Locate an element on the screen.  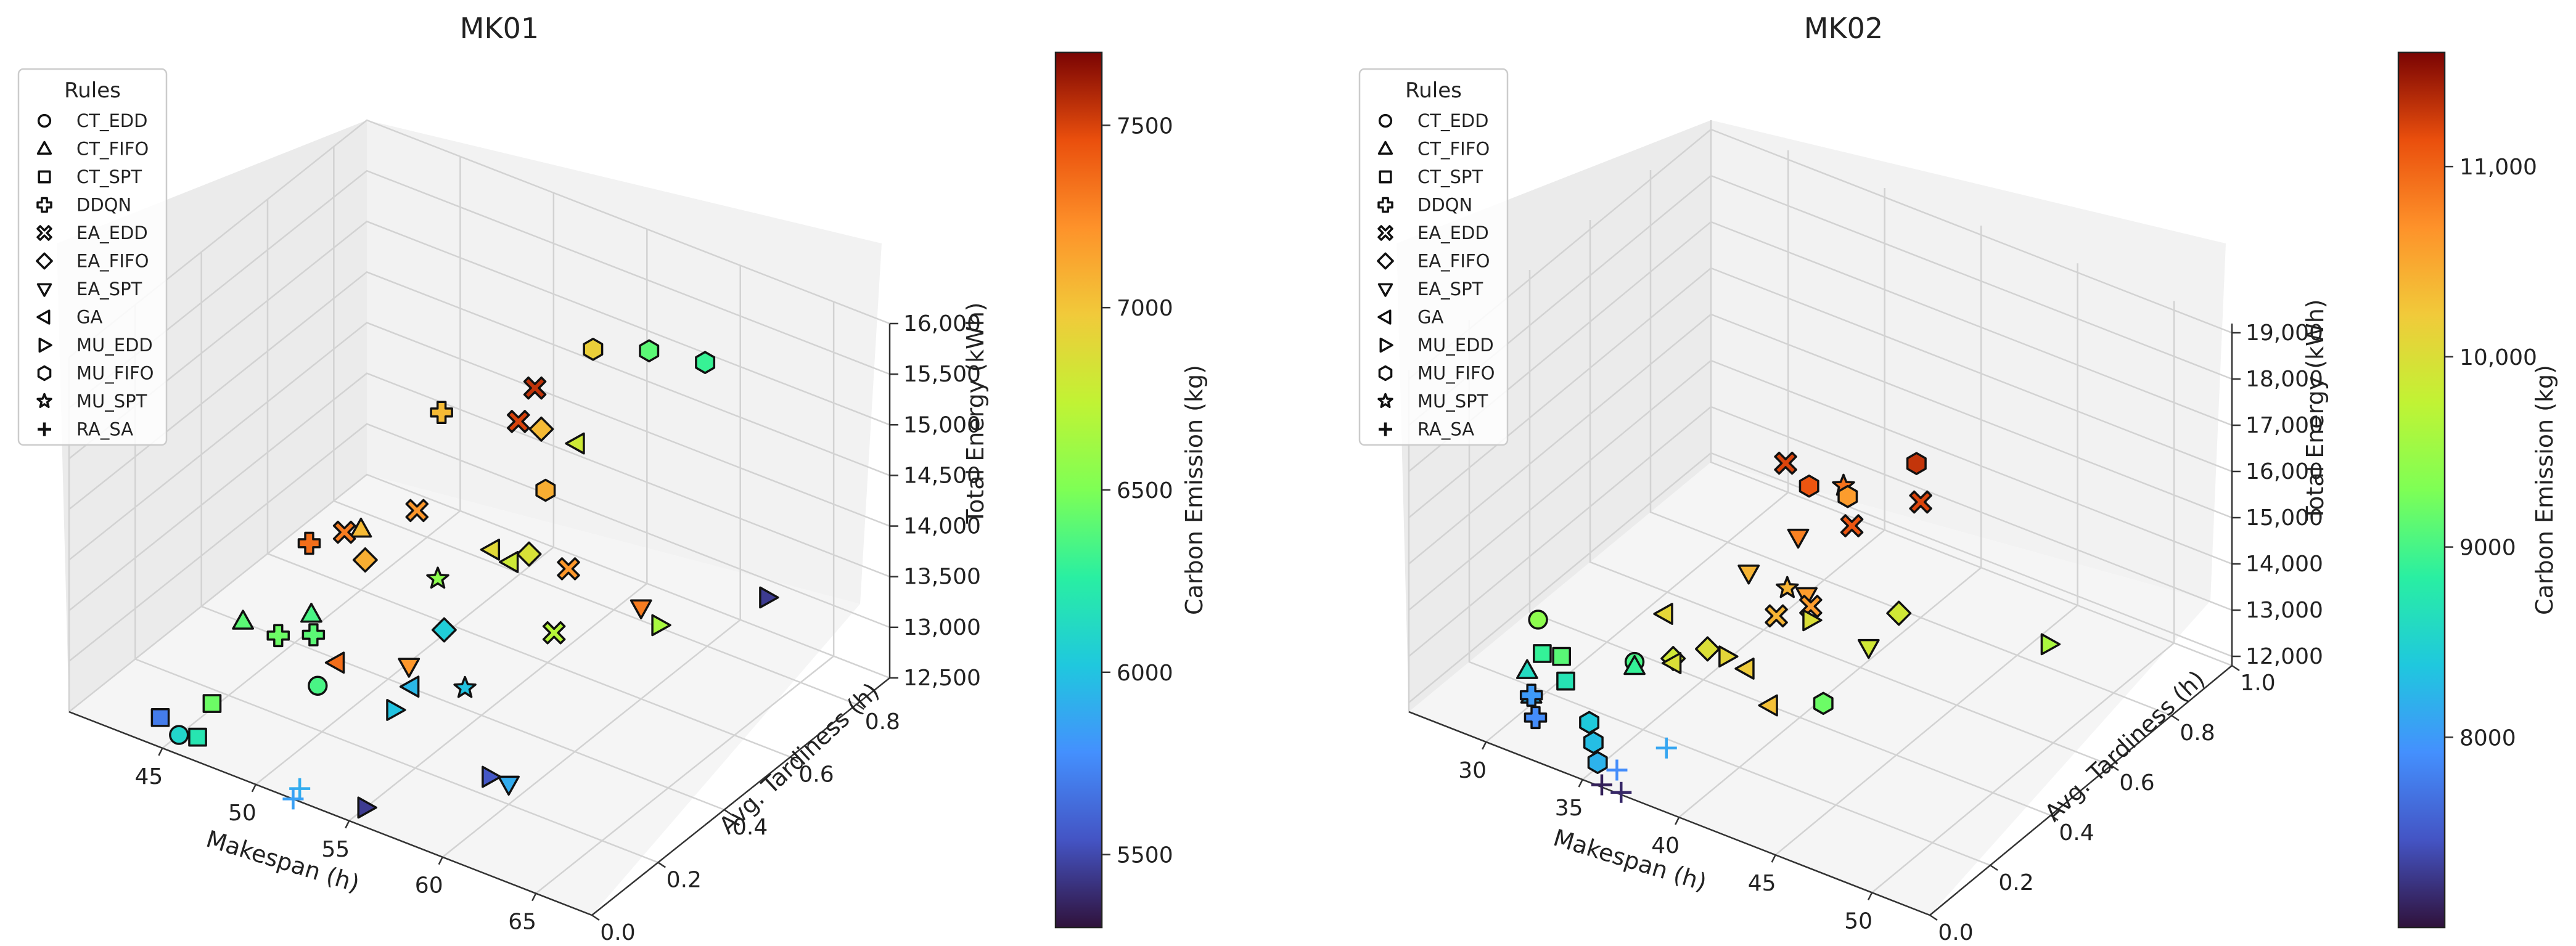
z-tick-label: 14,000 is located at coordinates (942, 526).